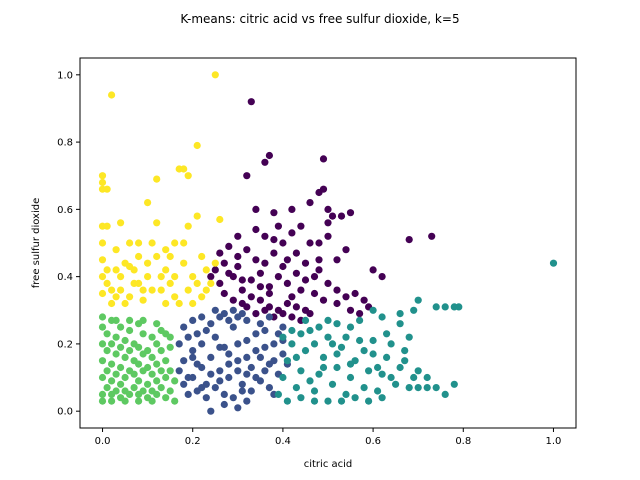  I want to click on y-tick-label: 1.0, so click(65, 75).